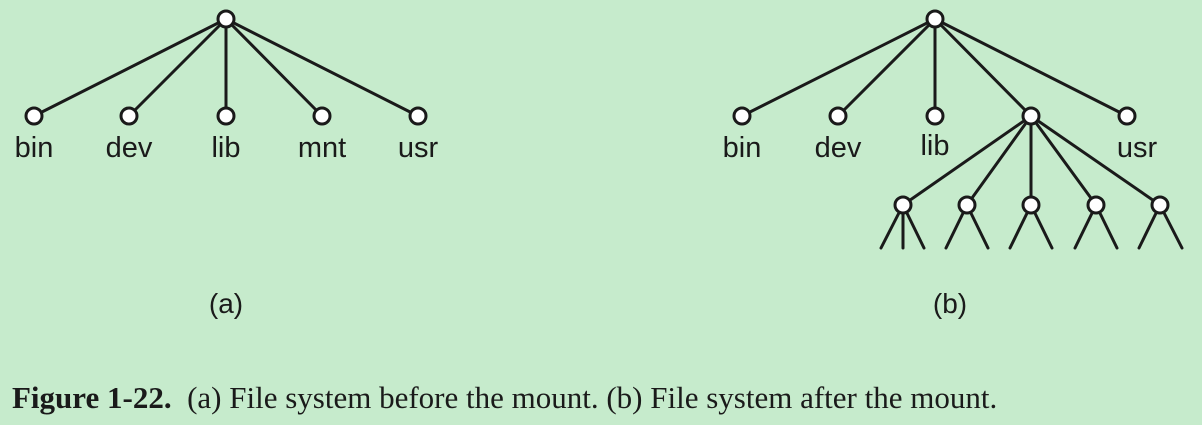 The image size is (1202, 425). Describe the element at coordinates (1031, 116) in the screenshot. I see `tree-b-mount-point-node` at that location.